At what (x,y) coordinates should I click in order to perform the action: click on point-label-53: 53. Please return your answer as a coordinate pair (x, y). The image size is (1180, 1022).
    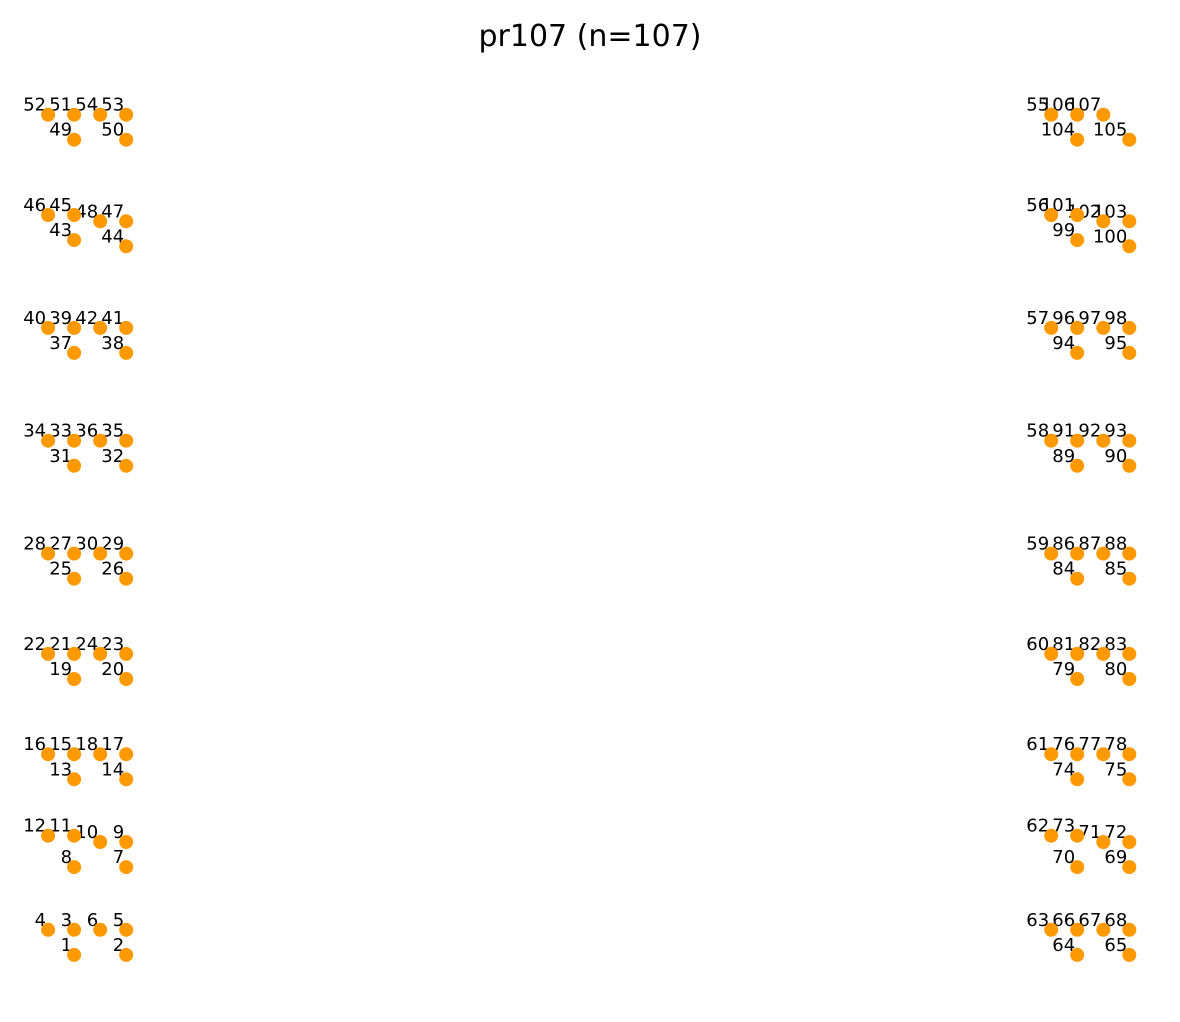
    Looking at the image, I should click on (112, 105).